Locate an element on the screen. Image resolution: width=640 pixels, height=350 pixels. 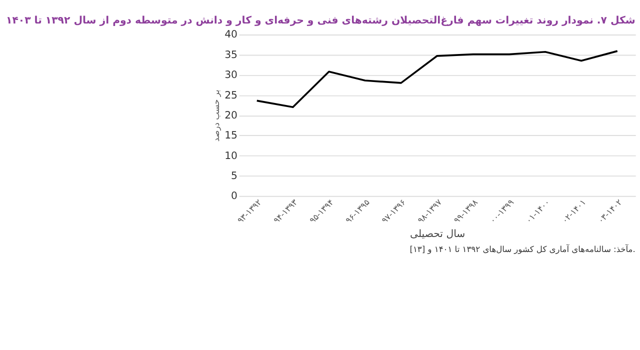
y-tick-label: 0 is located at coordinates (234, 196).